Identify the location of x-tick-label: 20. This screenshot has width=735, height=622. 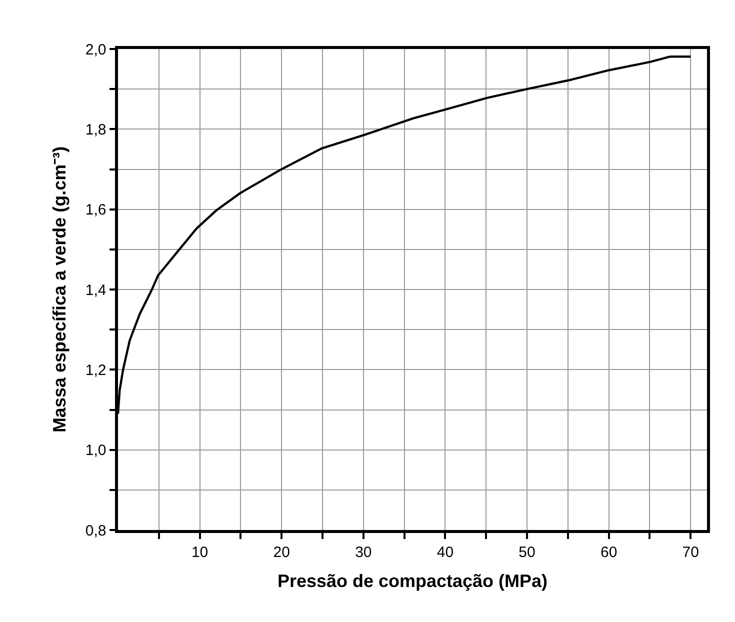
(281, 552).